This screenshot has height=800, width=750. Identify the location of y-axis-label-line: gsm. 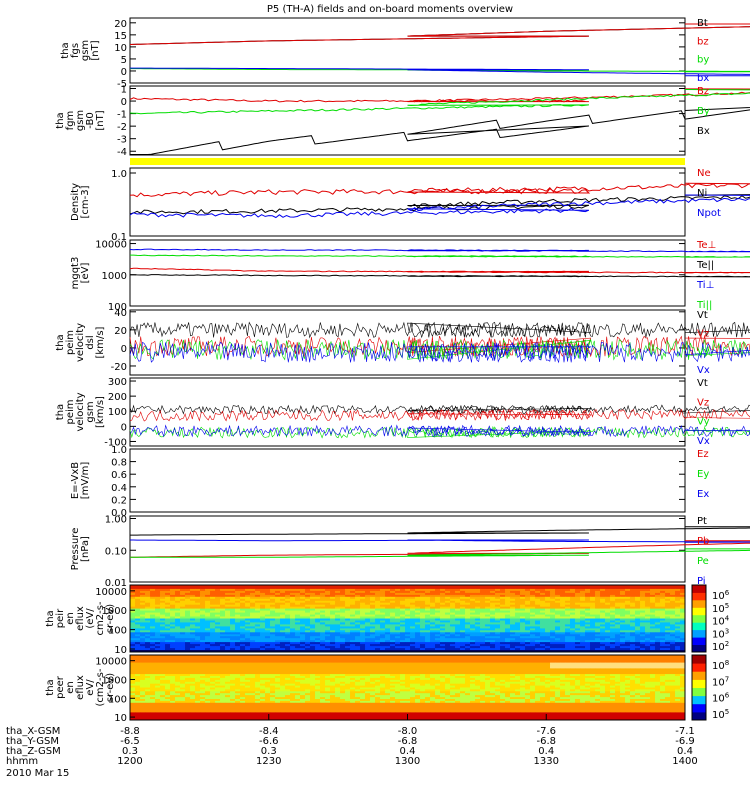
(80, 120).